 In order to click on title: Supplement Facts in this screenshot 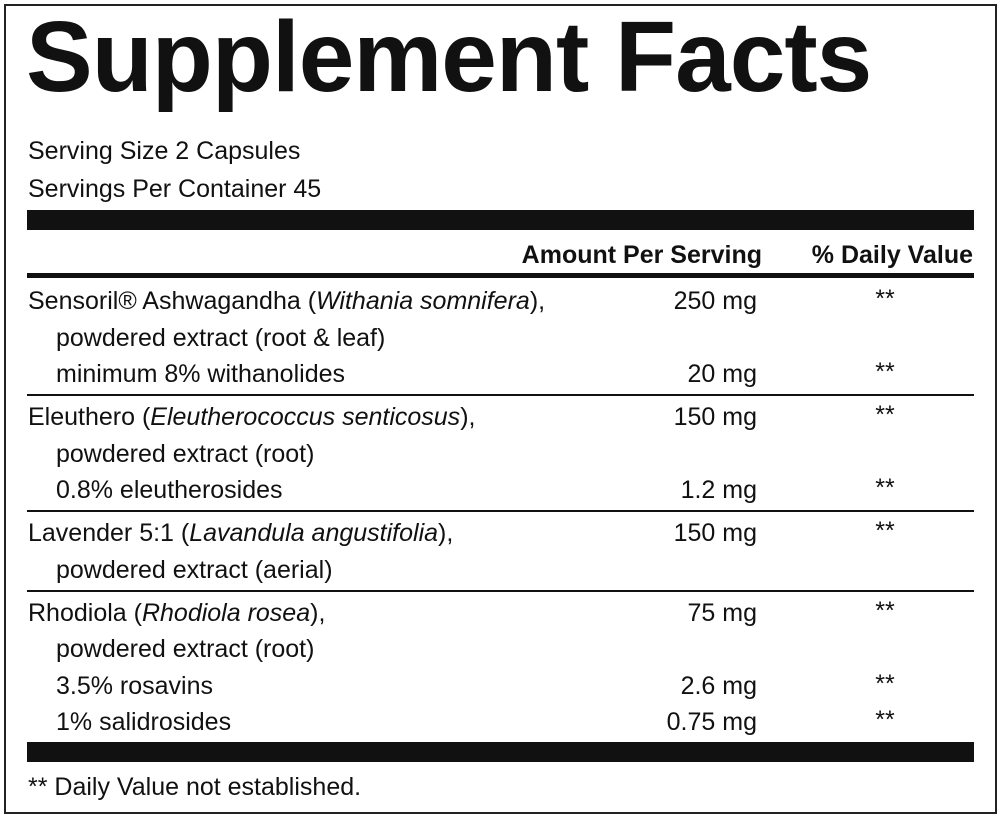, I will do `click(449, 57)`.